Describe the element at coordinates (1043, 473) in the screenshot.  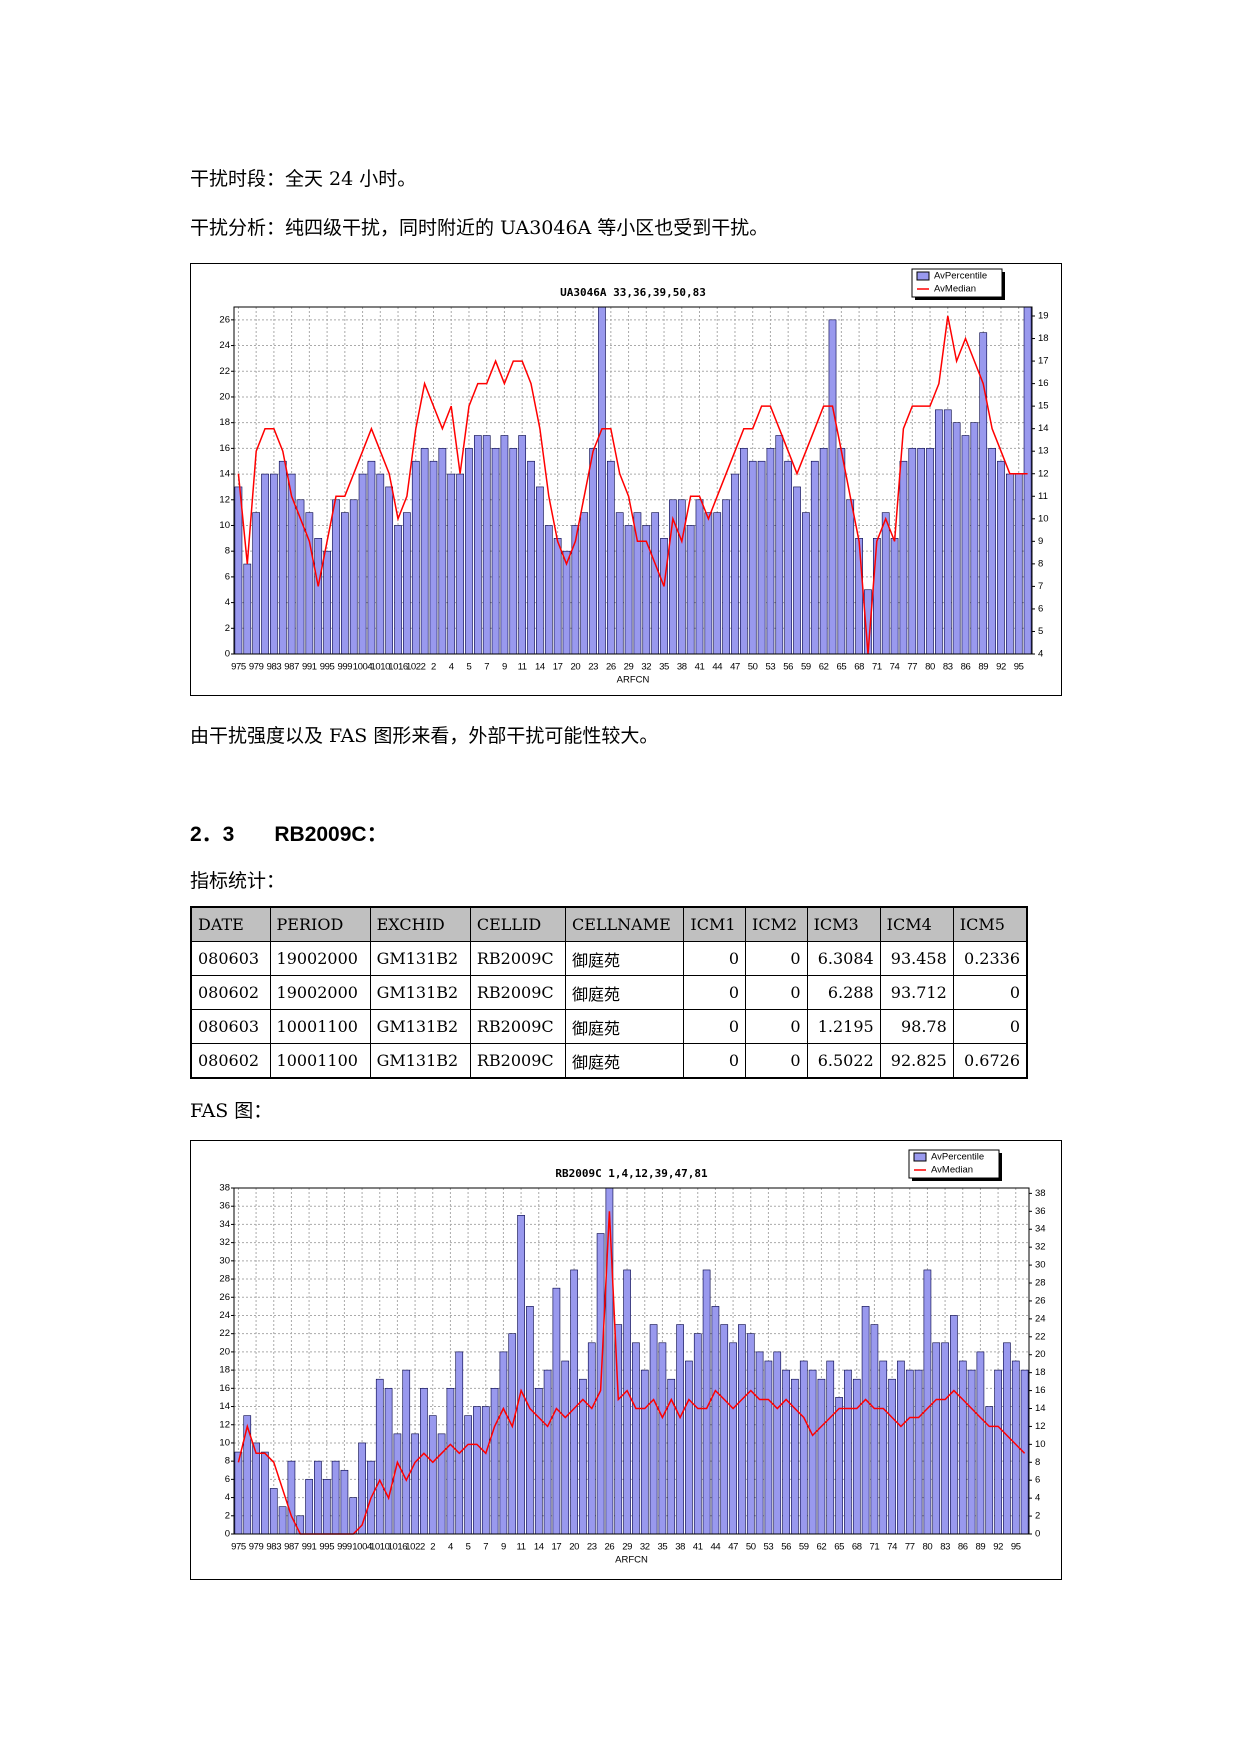
I see `y2-tick-label: 12` at that location.